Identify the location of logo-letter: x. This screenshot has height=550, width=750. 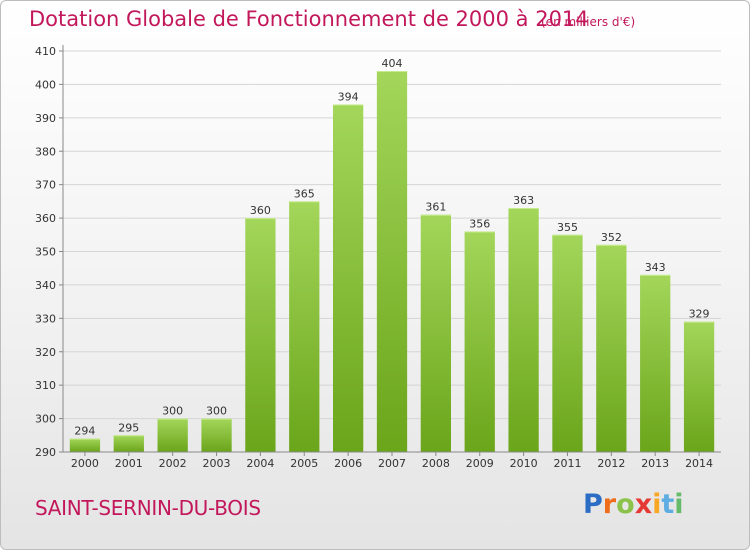
(643, 504).